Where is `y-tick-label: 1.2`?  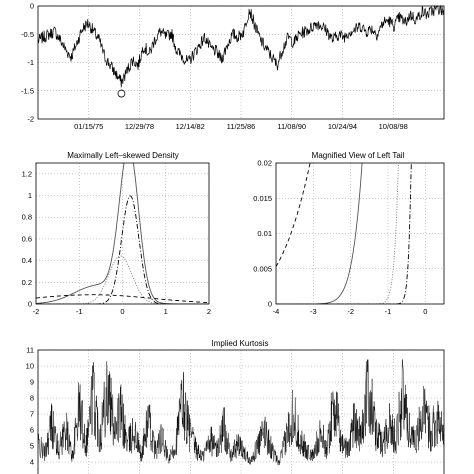
y-tick-label: 1.2 is located at coordinates (27, 173).